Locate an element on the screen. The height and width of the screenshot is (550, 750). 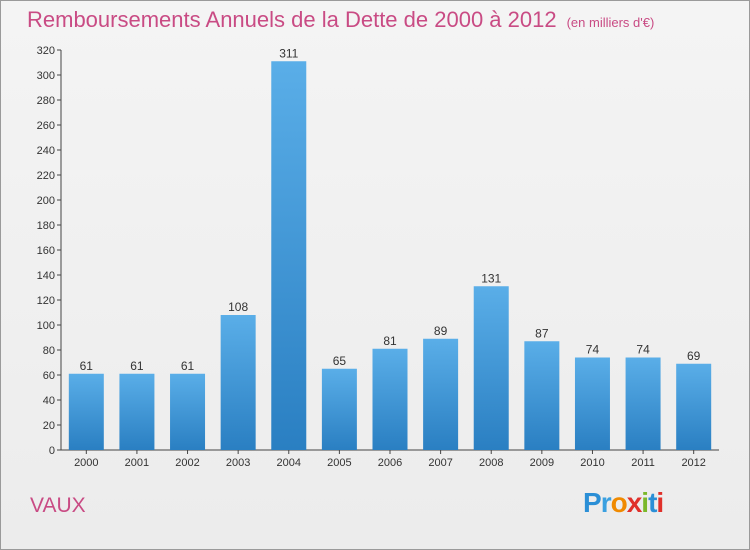
logo-letter: x is located at coordinates (634, 502).